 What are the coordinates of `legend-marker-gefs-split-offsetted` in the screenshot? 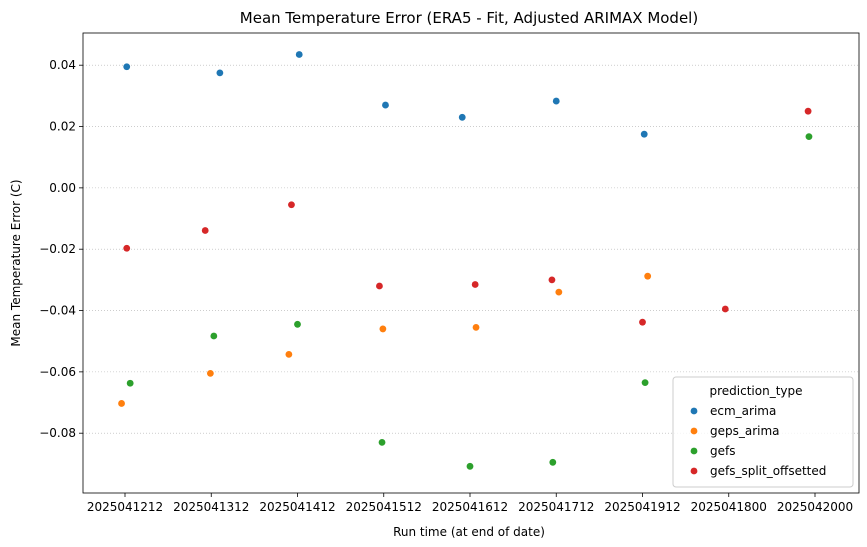 It's located at (694, 471).